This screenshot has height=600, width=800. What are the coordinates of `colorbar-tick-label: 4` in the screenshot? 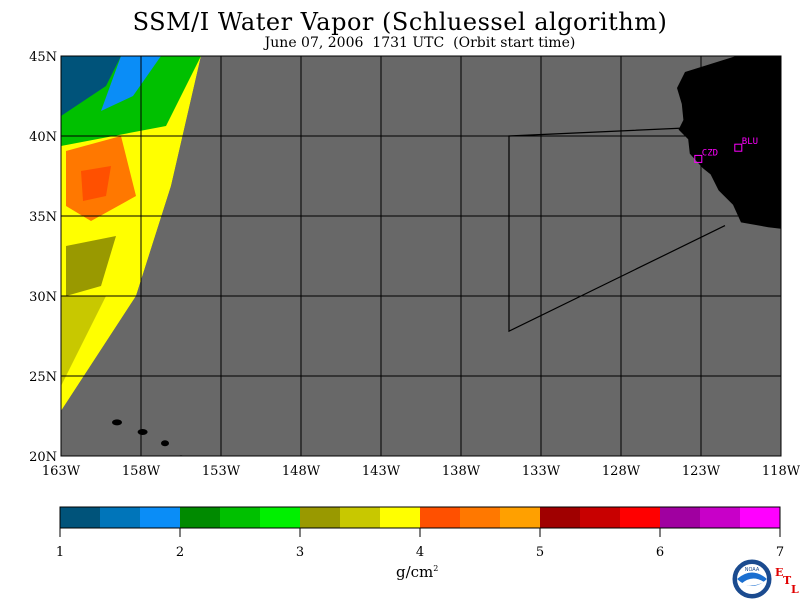 It's located at (420, 552).